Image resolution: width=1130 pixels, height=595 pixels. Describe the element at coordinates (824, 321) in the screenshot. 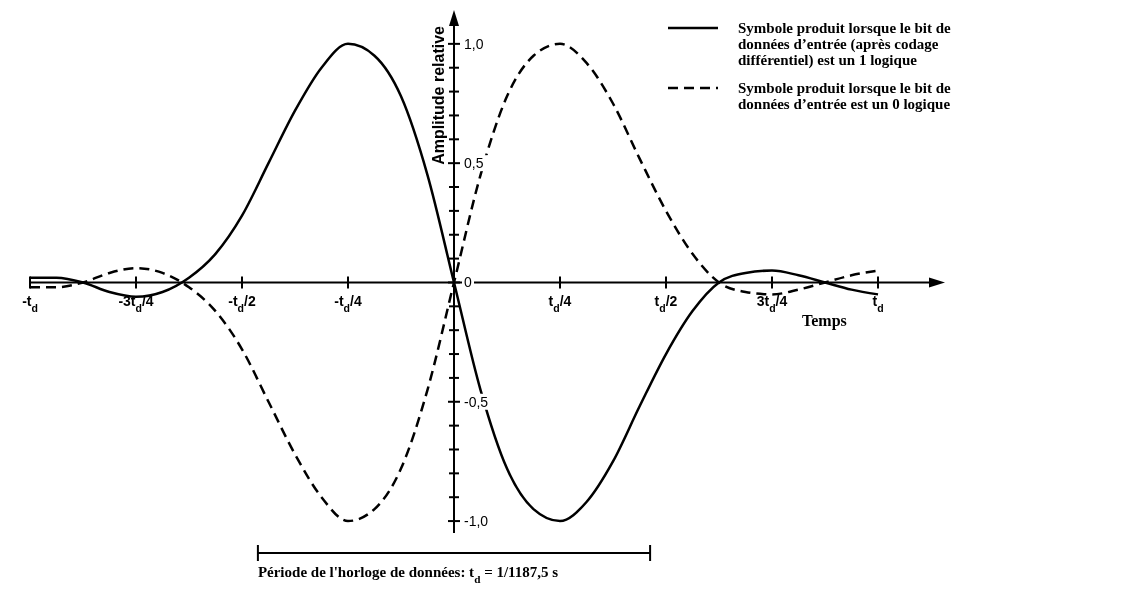

I see `x-axis-title: Temps` at that location.